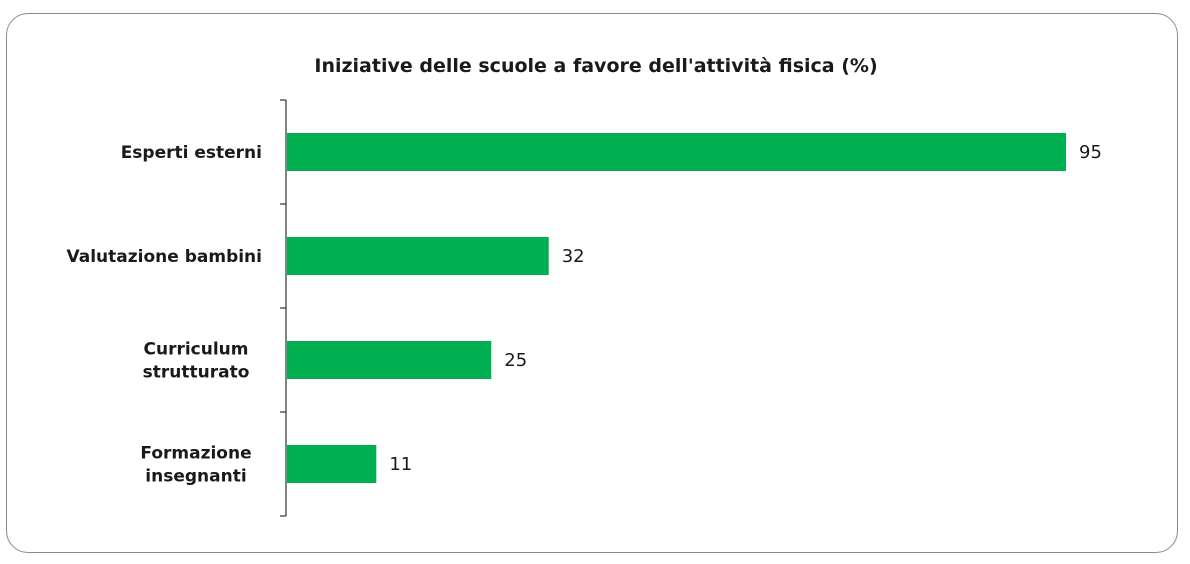  What do you see at coordinates (1090, 152) in the screenshot?
I see `data-label: 95` at bounding box center [1090, 152].